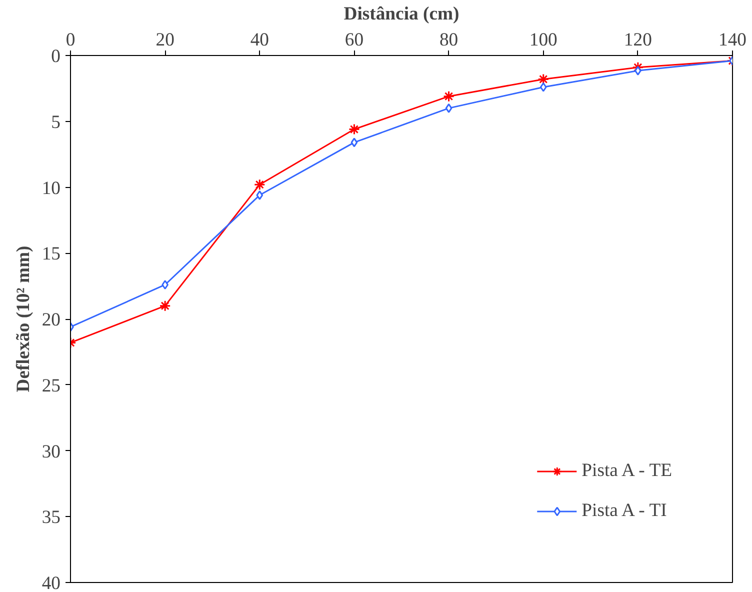 The image size is (752, 592). Describe the element at coordinates (51, 385) in the screenshot. I see `y-tick-label: 25` at that location.